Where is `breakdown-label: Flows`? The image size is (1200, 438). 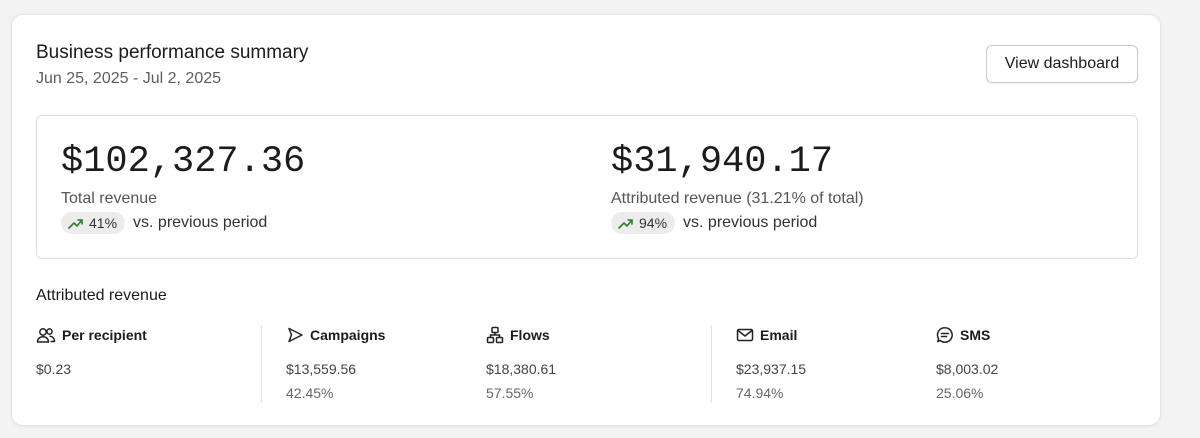 breakdown-label: Flows is located at coordinates (530, 335).